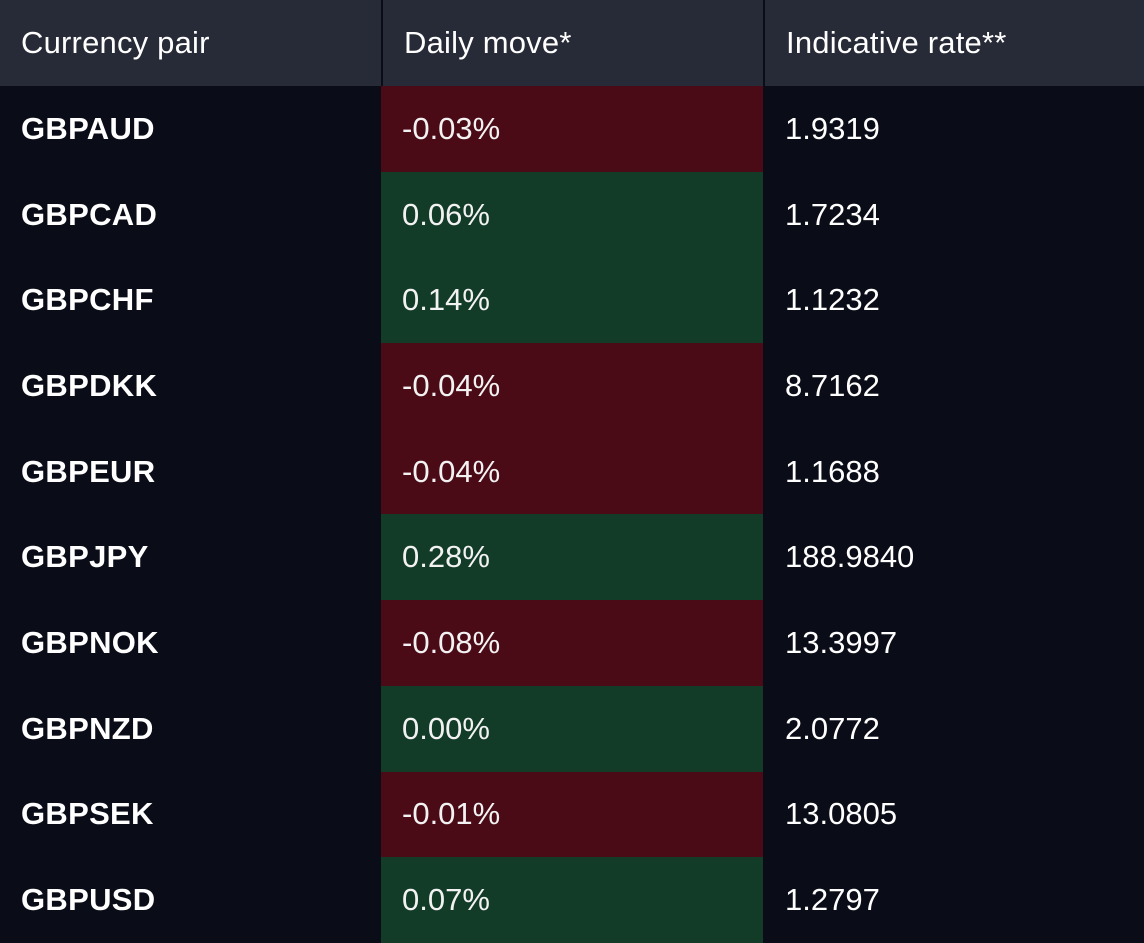 This screenshot has height=943, width=1144. I want to click on currency-pair-cell: GBPUSD, so click(190, 900).